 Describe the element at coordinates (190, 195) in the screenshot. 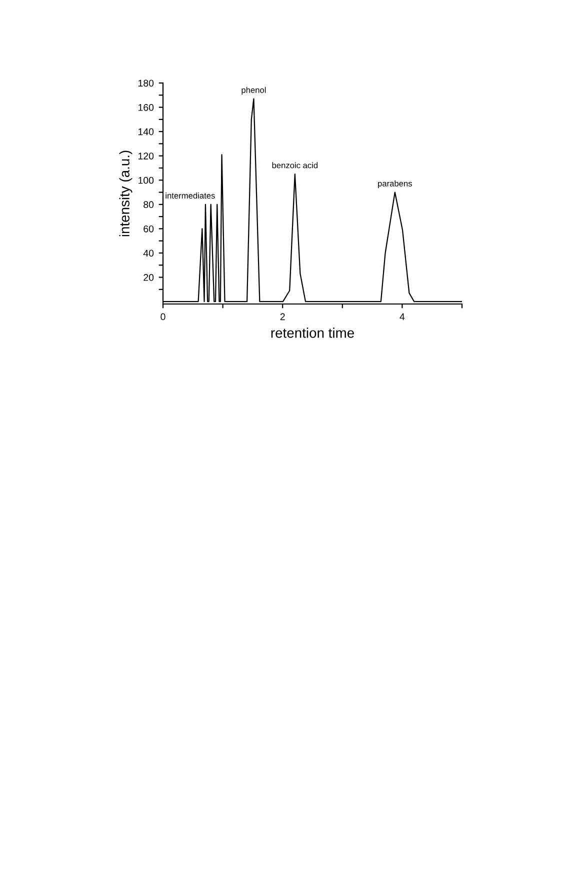

I see `annotation: intermediates` at that location.